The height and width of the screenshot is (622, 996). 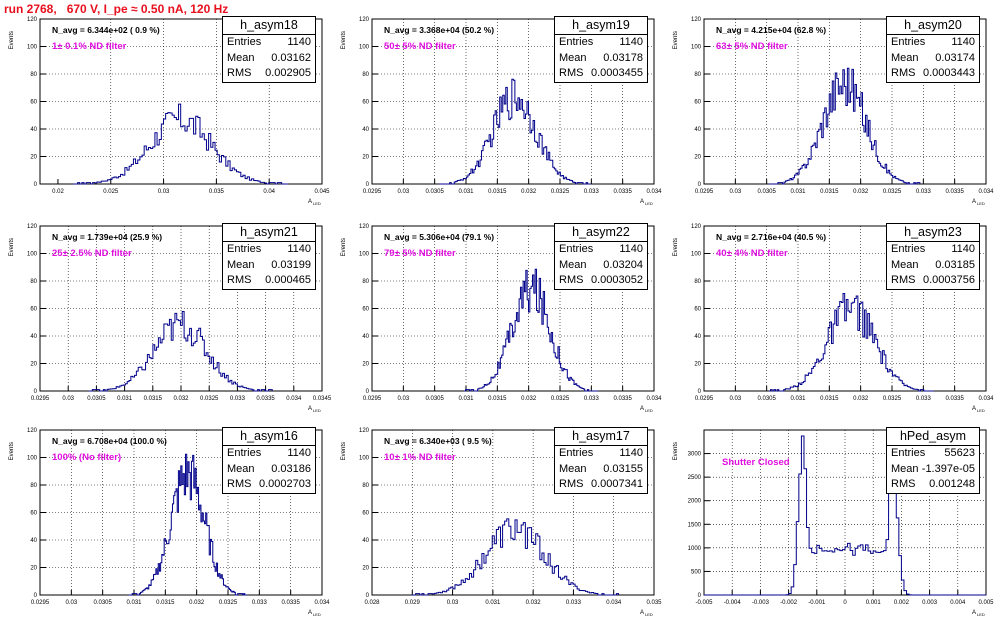 I want to click on x-tick-label: 0.0295, so click(x=40, y=399).